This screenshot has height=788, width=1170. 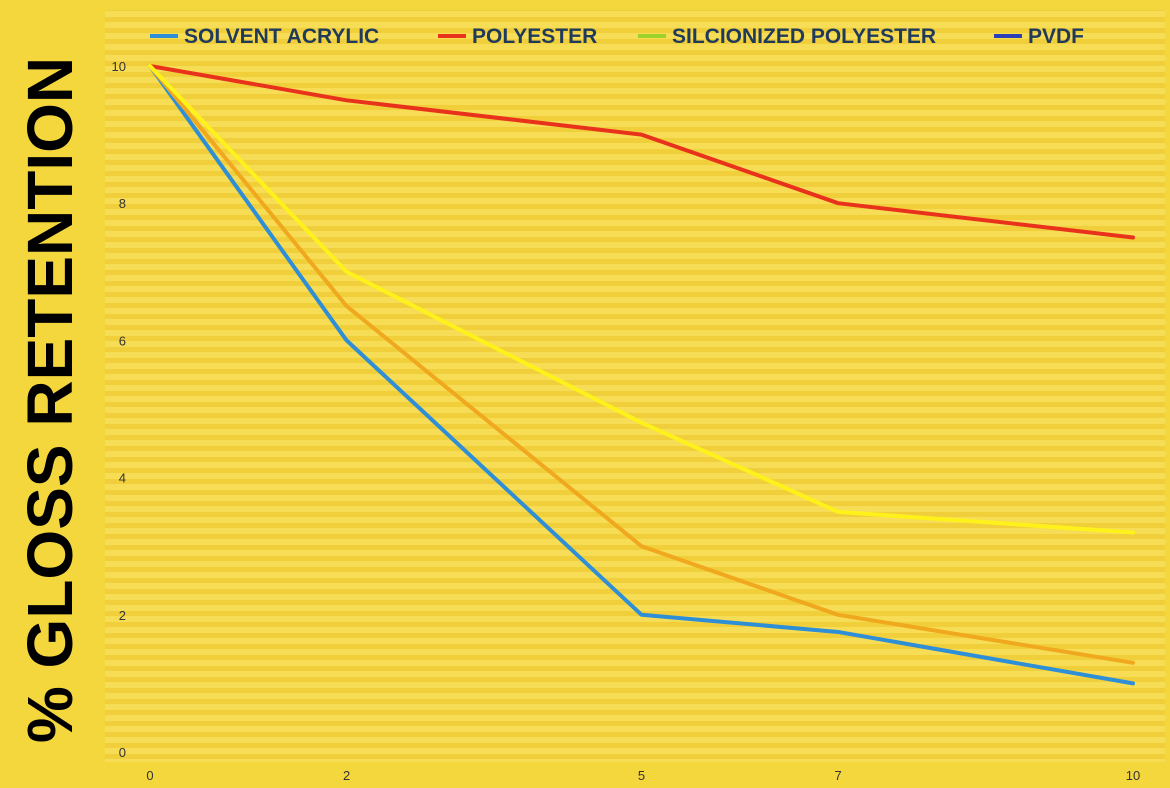 What do you see at coordinates (1056, 36) in the screenshot?
I see `legend-label: PVDF` at bounding box center [1056, 36].